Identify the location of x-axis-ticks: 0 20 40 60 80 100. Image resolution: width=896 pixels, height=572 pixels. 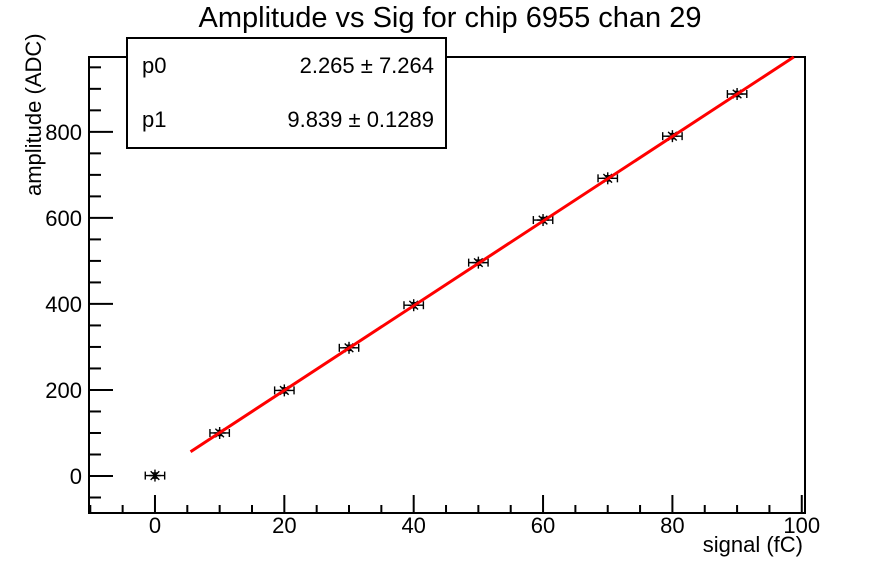
(454, 516).